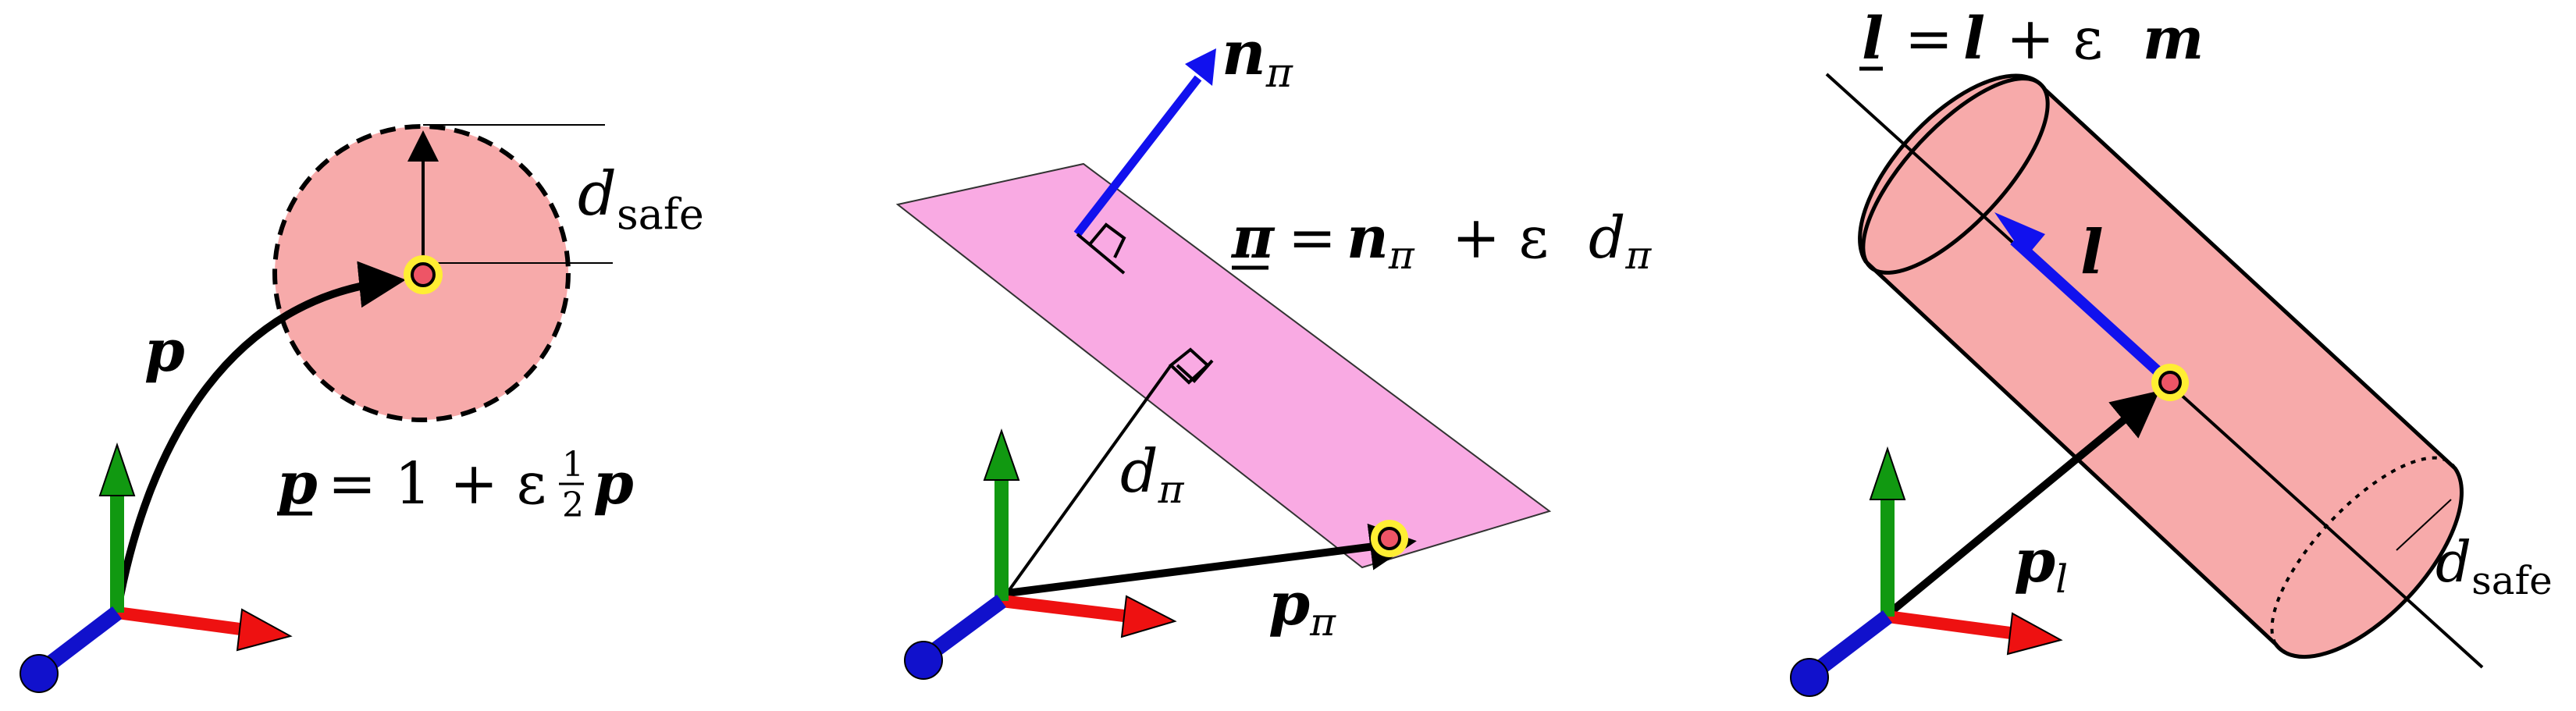  What do you see at coordinates (1211, 560) in the screenshot?
I see `plane-point-arrow` at bounding box center [1211, 560].